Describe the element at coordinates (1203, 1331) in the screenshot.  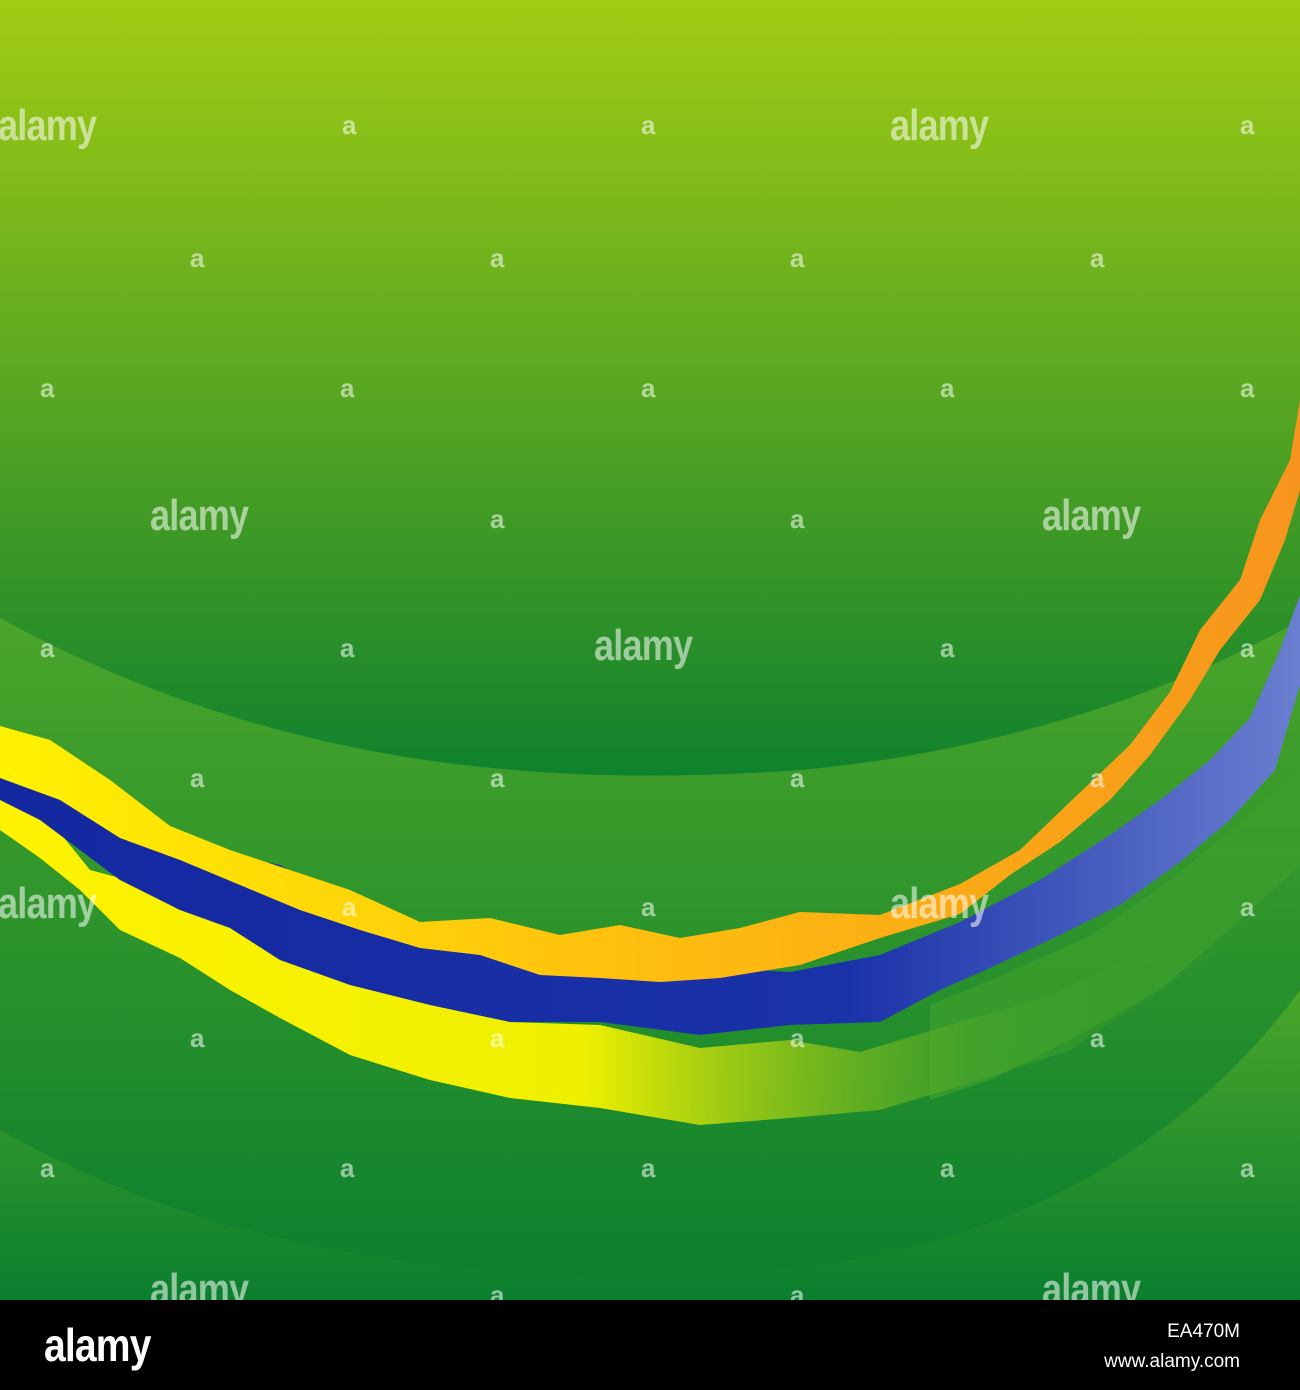
I see `image-id: EA470M` at that location.